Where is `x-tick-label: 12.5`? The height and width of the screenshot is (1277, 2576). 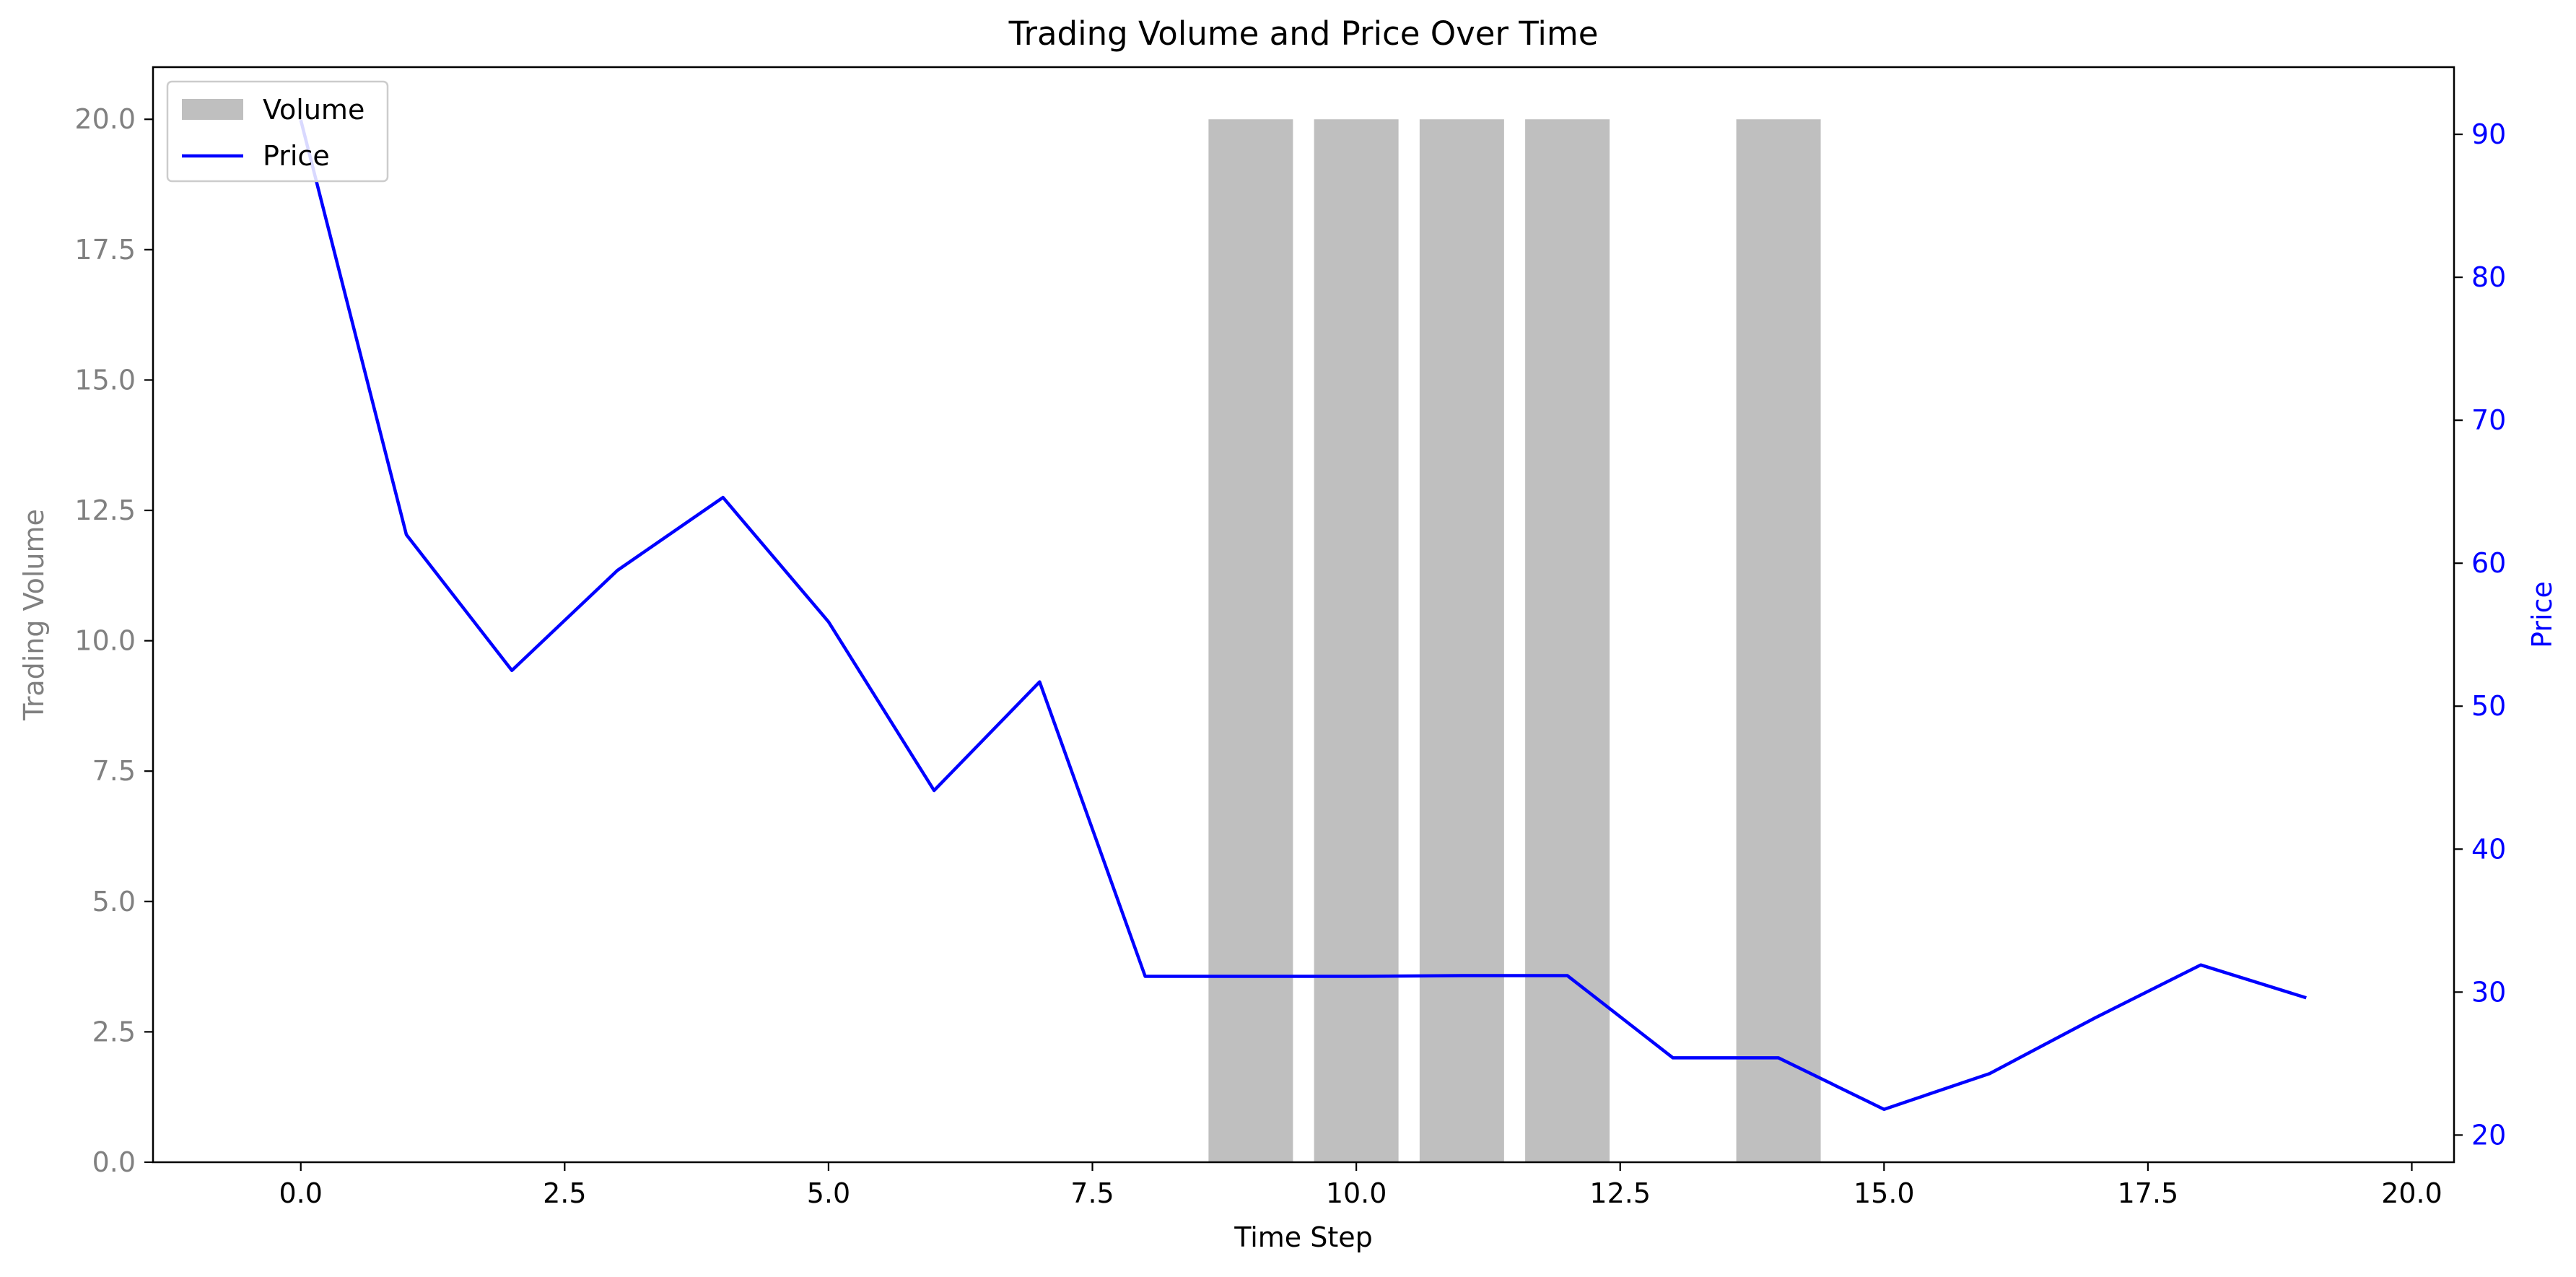 x-tick-label: 12.5 is located at coordinates (1620, 1193).